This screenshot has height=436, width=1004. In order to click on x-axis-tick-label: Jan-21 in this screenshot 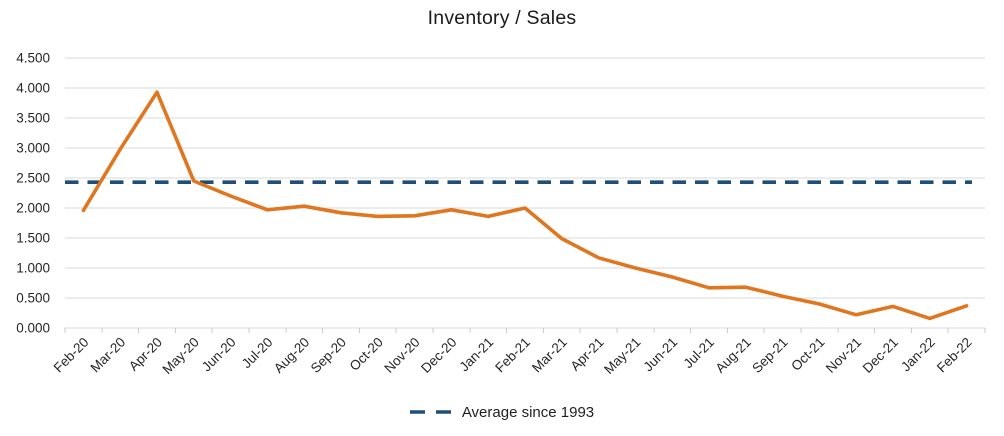, I will do `click(477, 355)`.